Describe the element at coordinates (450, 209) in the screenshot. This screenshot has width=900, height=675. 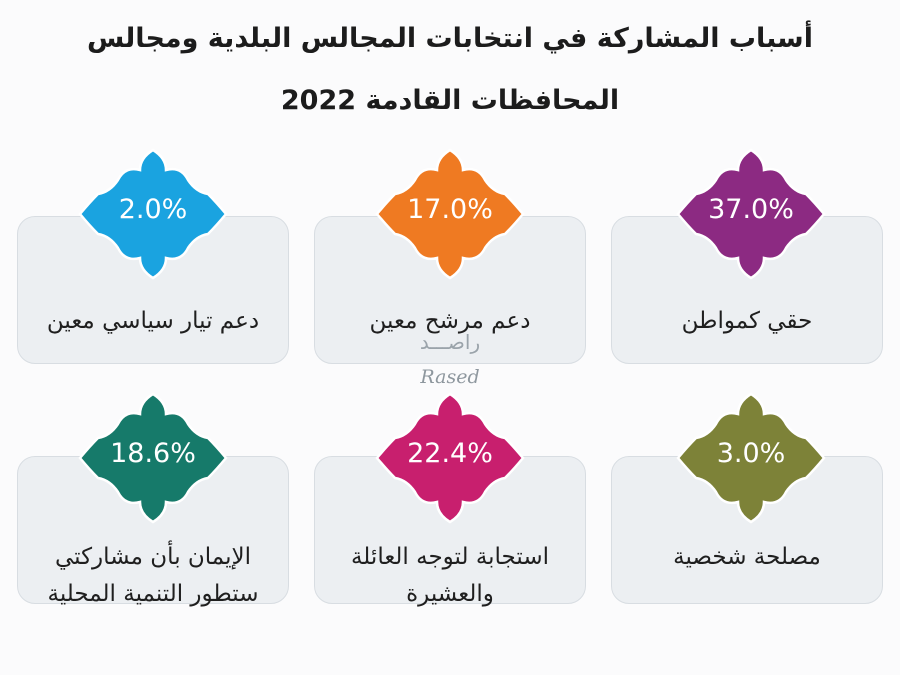
I see `percentage-value: 17.0%` at that location.